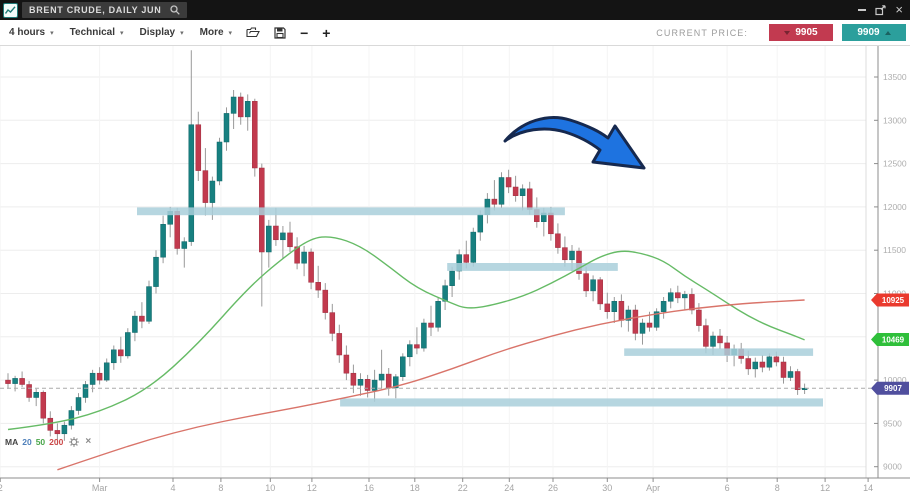 Image resolution: width=910 pixels, height=497 pixels. I want to click on gear-icon, so click(74, 442).